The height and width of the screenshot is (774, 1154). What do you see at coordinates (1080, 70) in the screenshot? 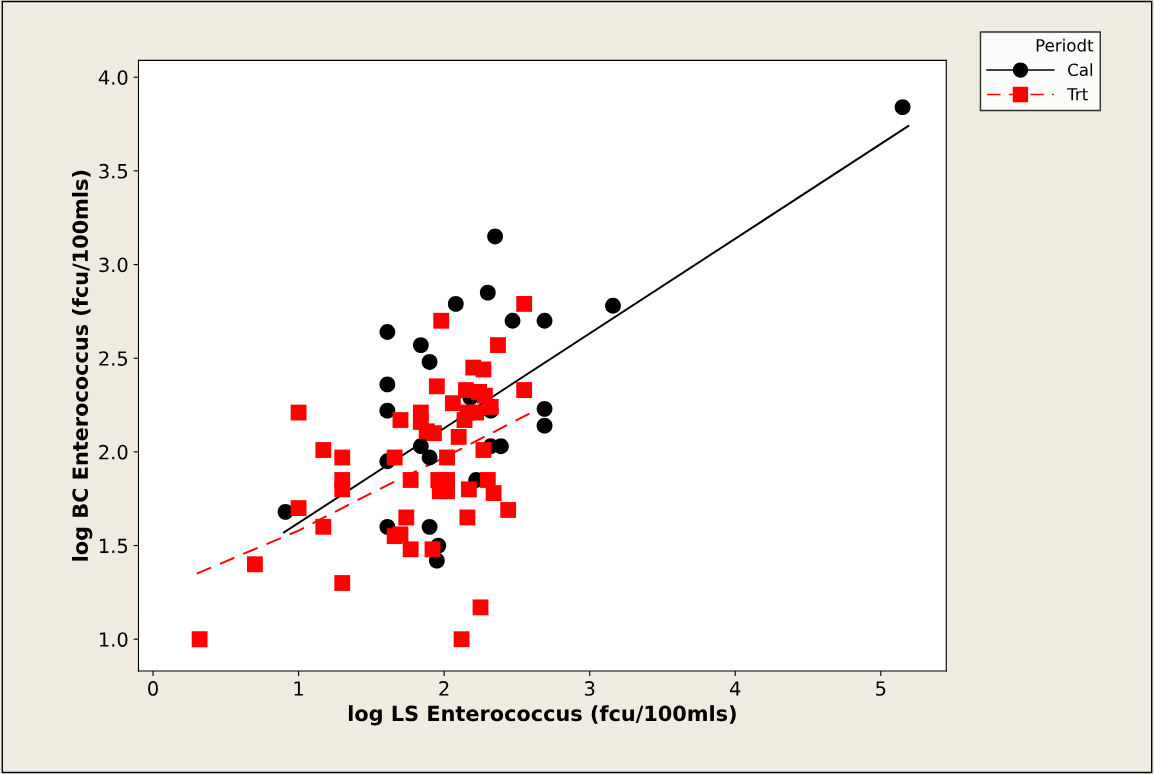
I see `legend-label: Cal` at bounding box center [1080, 70].